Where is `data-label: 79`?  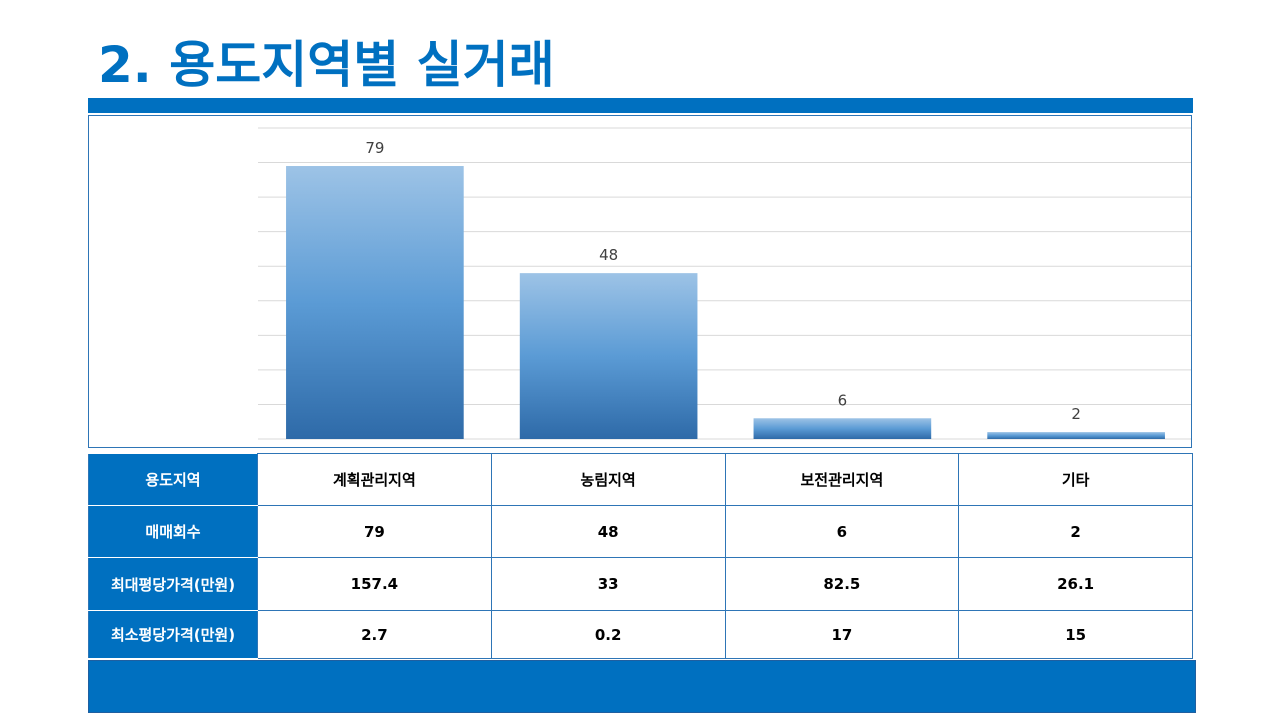
data-label: 79 is located at coordinates (374, 148).